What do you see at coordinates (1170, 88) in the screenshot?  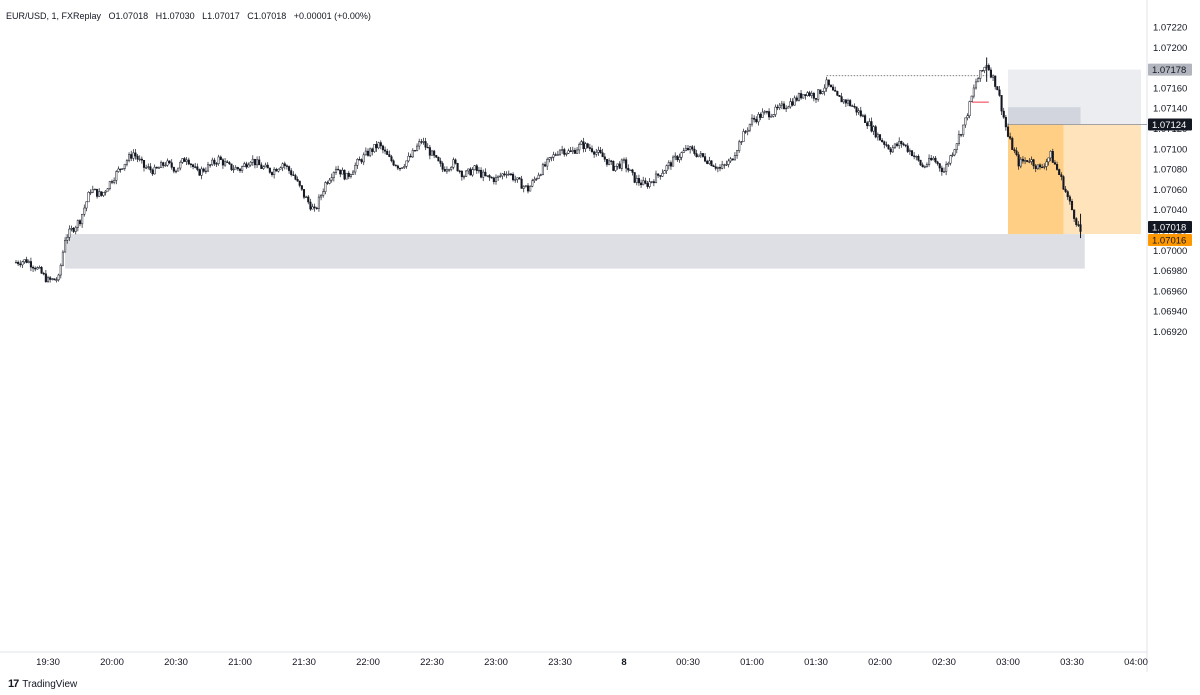 I see `y-tick-label: 1.07160` at bounding box center [1170, 88].